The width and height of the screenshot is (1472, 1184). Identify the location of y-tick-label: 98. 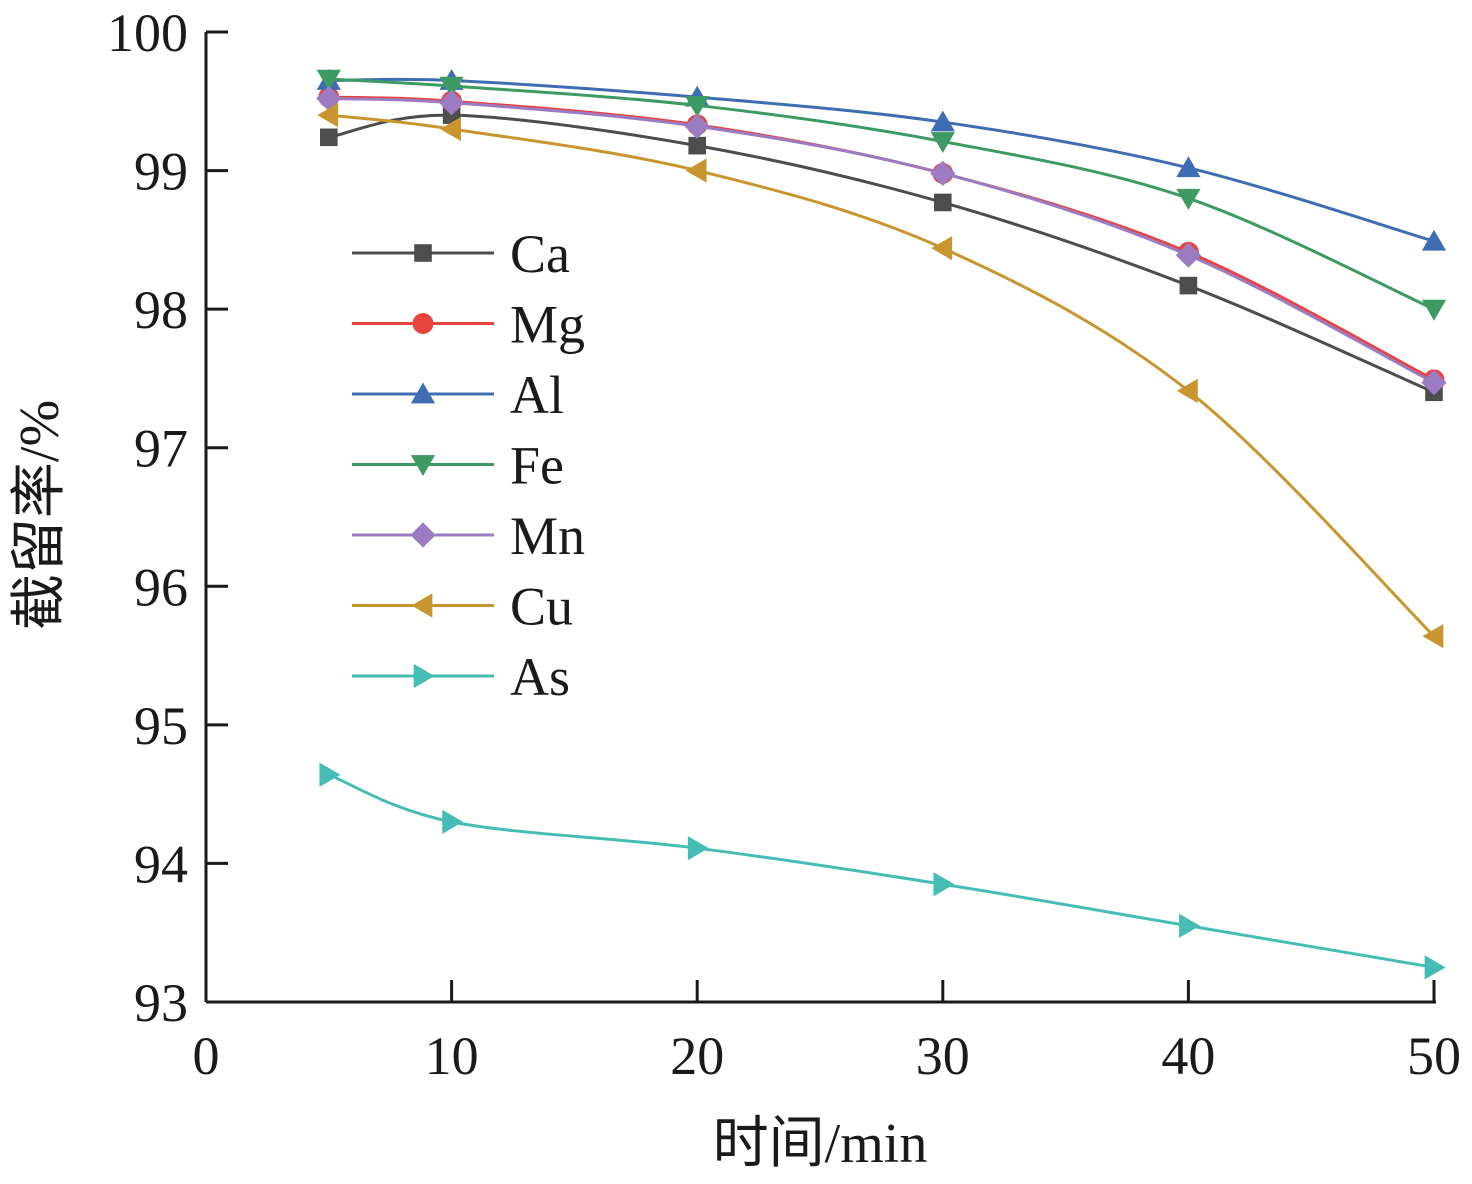
(161, 310).